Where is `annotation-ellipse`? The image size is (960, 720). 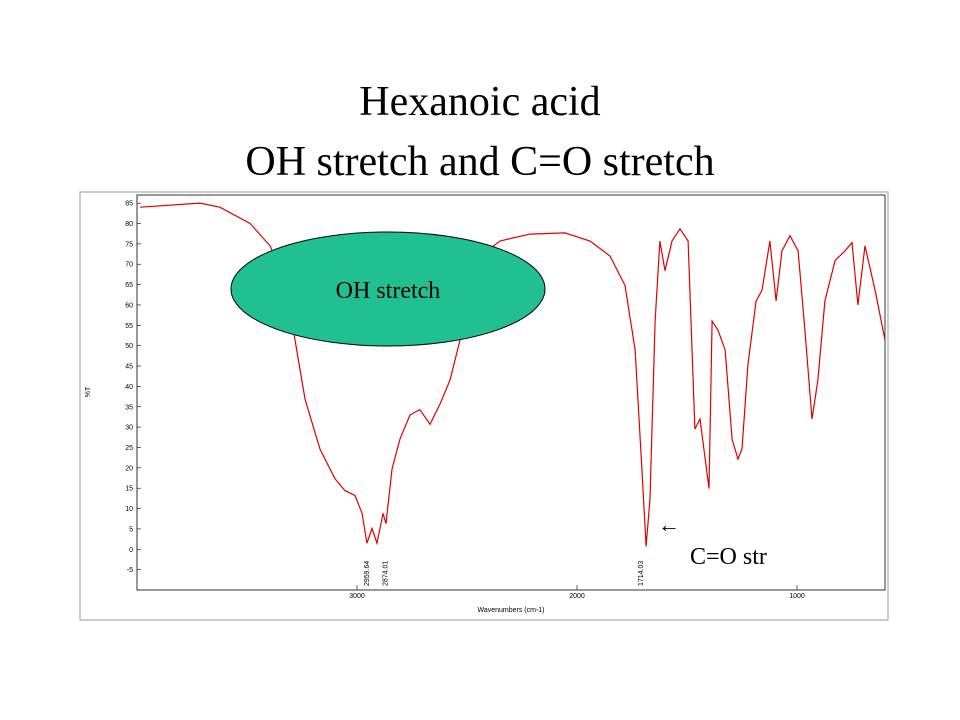 annotation-ellipse is located at coordinates (388, 289).